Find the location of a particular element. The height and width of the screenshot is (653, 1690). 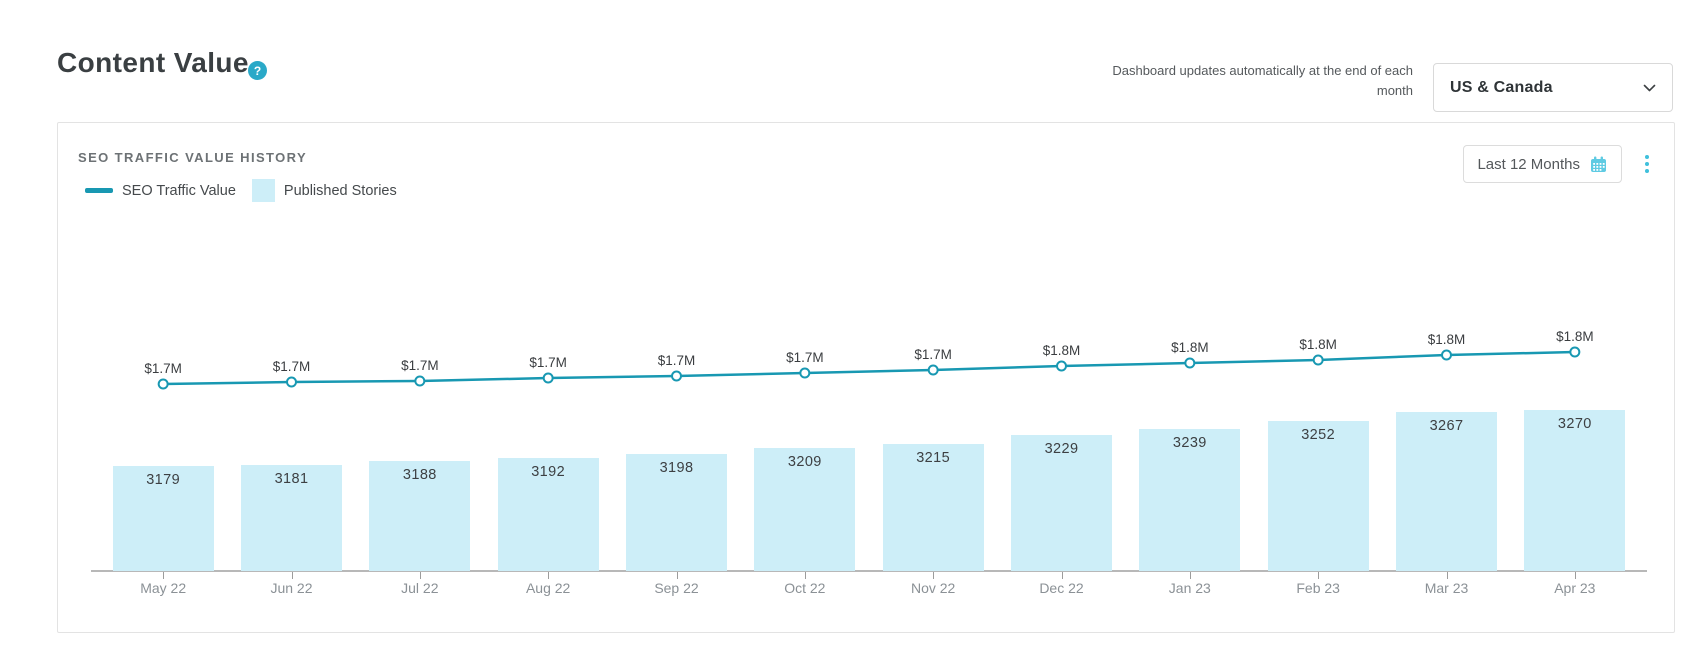

x-axis-label: Nov 22 is located at coordinates (933, 588).